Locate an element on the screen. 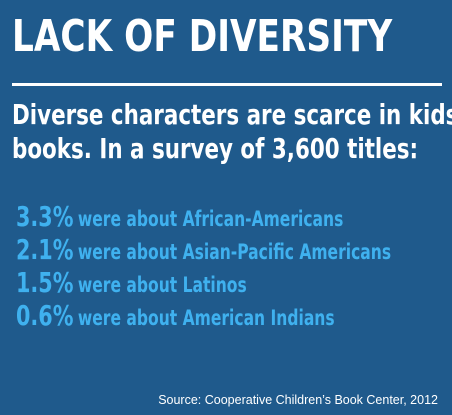 Image resolution: width=452 pixels, height=415 pixels. infographic-title: LACK OF DIVERSITY is located at coordinates (202, 36).